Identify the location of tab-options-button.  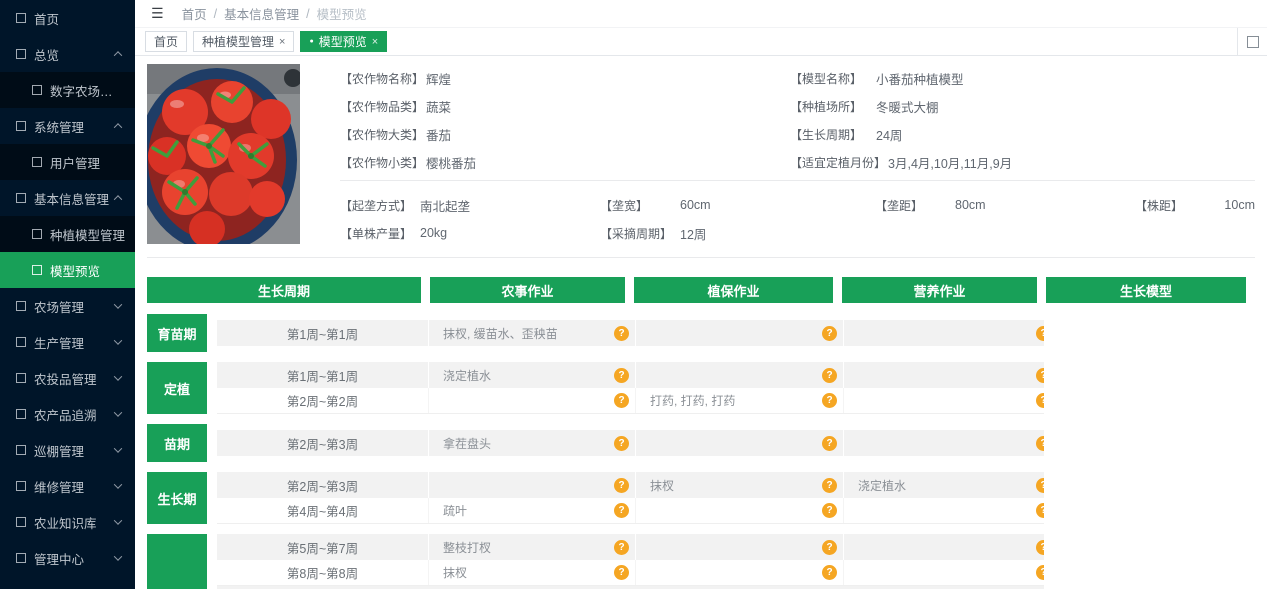
(1252, 41).